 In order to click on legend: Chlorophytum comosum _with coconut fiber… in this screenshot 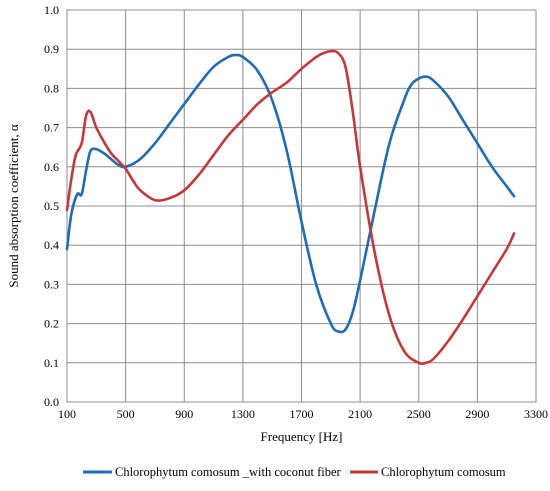, I will do `click(294, 472)`.